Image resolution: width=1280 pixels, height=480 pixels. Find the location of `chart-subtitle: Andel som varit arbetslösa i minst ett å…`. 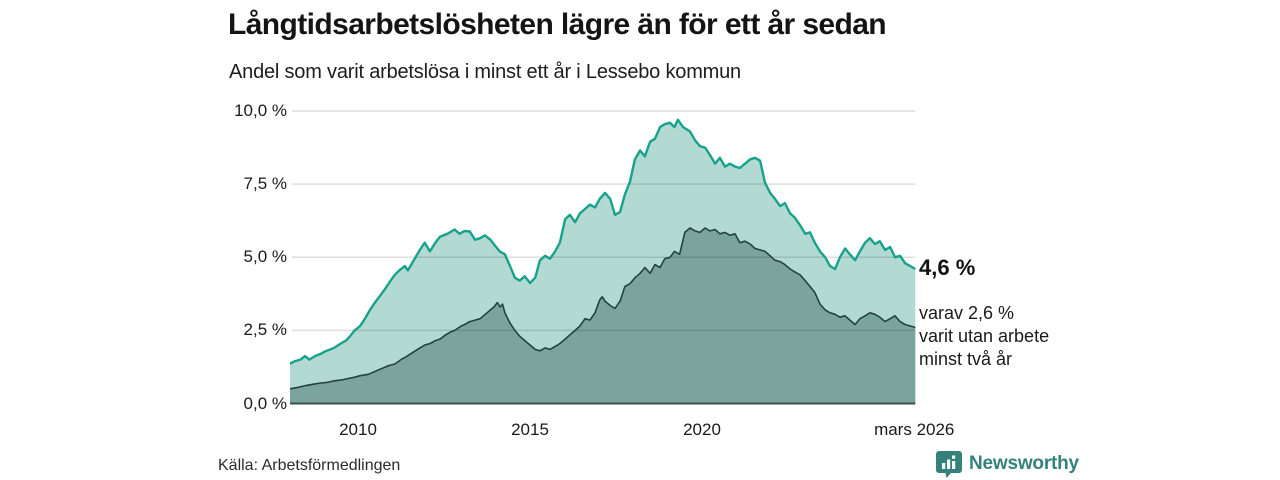

chart-subtitle: Andel som varit arbetslösa i minst ett å… is located at coordinates (485, 72).